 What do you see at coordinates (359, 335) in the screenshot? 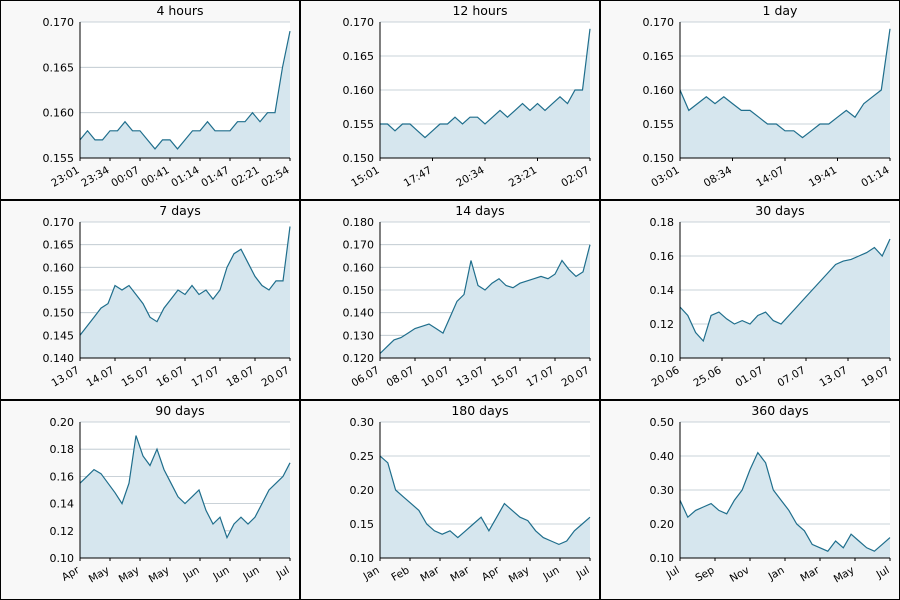
I see `y-tick-label: 0.130` at bounding box center [359, 335].